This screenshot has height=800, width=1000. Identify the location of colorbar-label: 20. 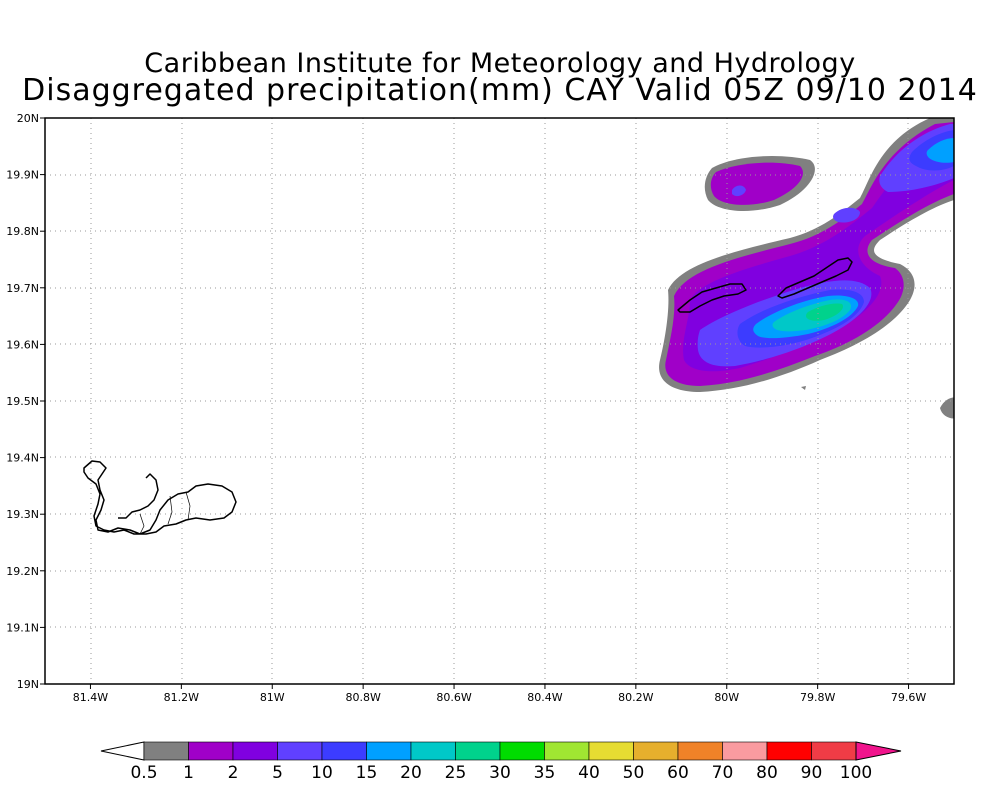
(411, 773).